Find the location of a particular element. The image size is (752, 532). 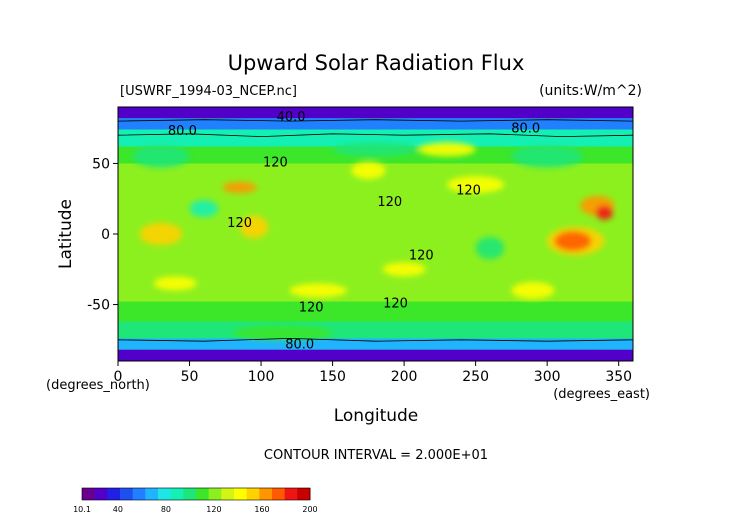

y-tick-label: 0 is located at coordinates (105, 235).